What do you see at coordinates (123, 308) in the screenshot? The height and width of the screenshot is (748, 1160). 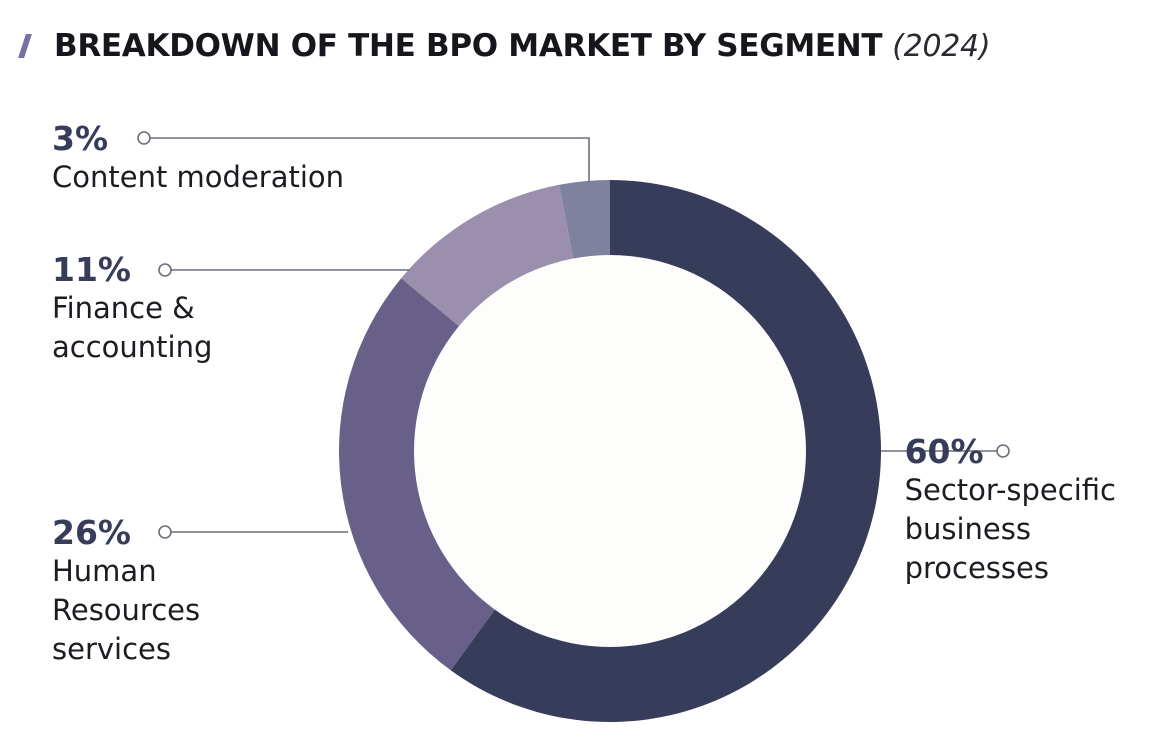 I see `slice-name-line-1: Finance &` at bounding box center [123, 308].